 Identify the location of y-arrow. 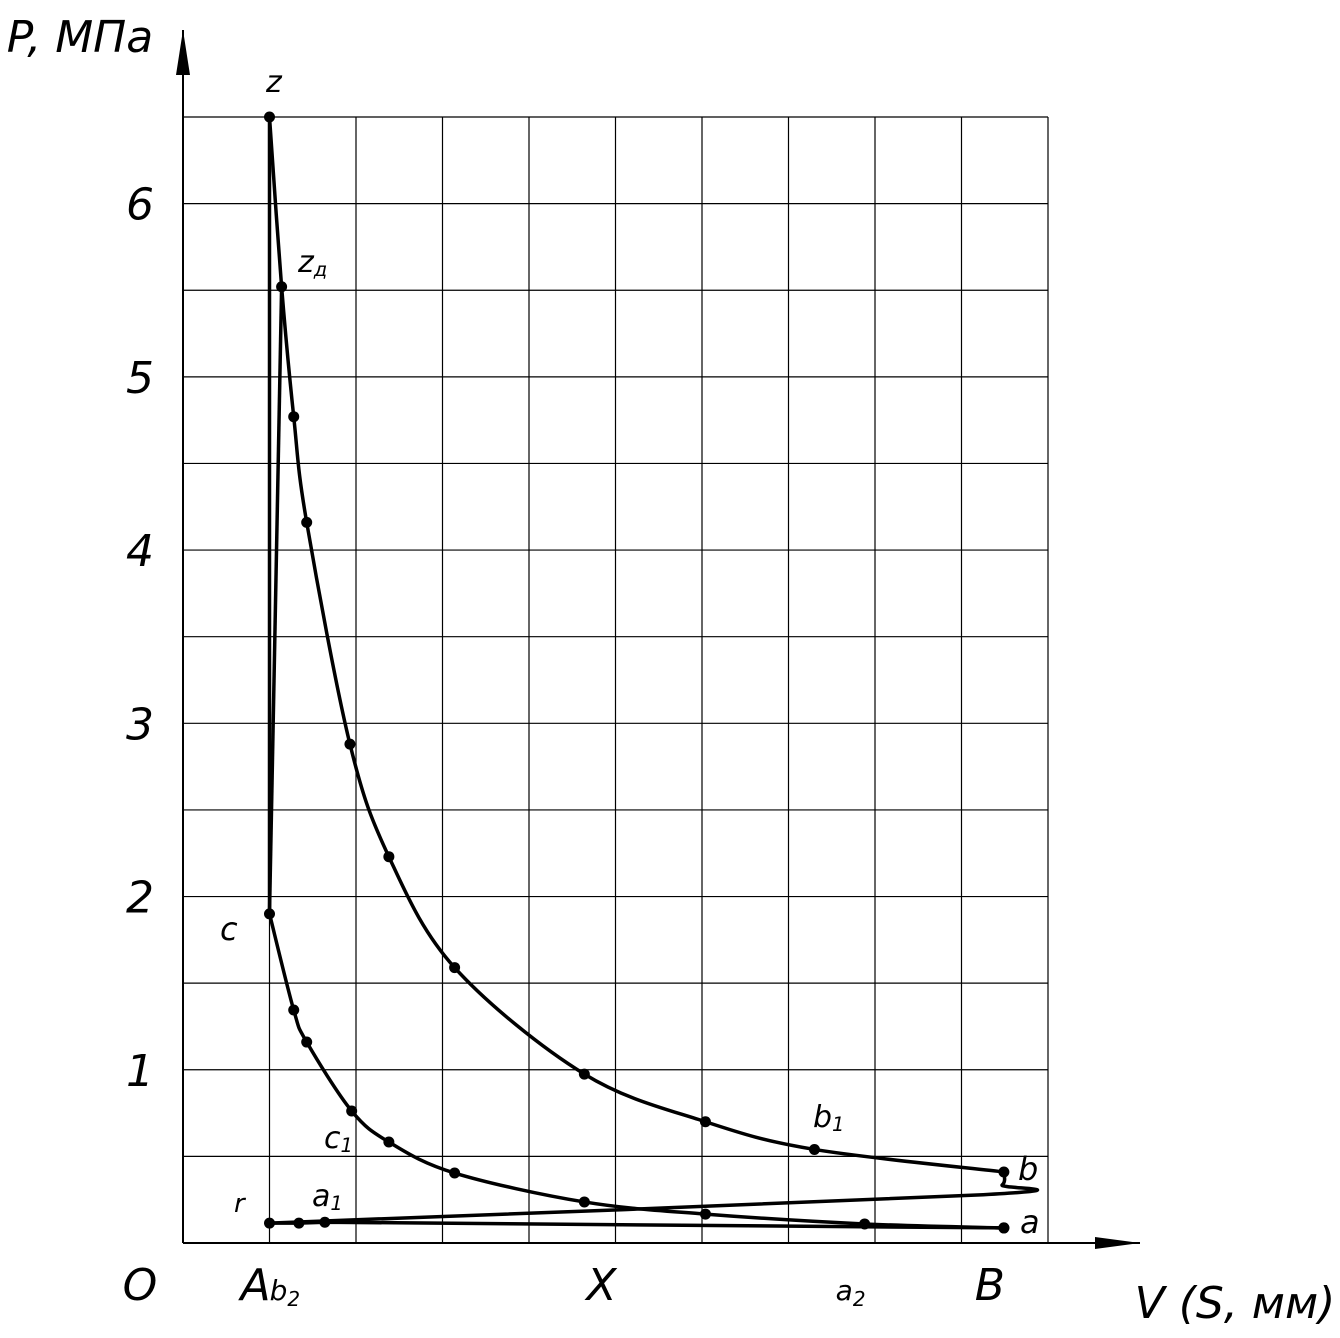
(183, 52).